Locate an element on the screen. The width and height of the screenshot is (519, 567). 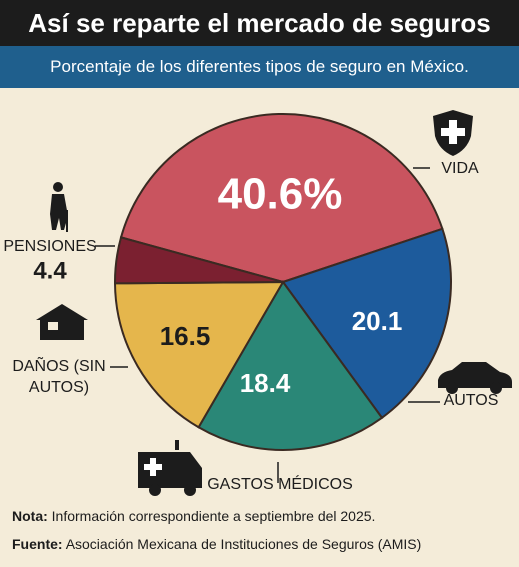
category-label: PENSIONES is located at coordinates (50, 246).